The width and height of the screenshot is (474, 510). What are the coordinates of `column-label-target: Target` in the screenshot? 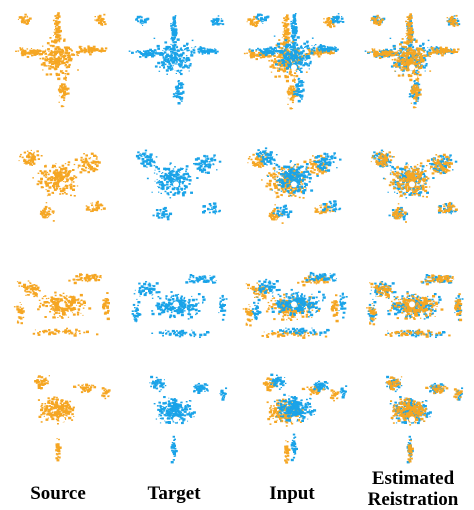 It's located at (174, 493).